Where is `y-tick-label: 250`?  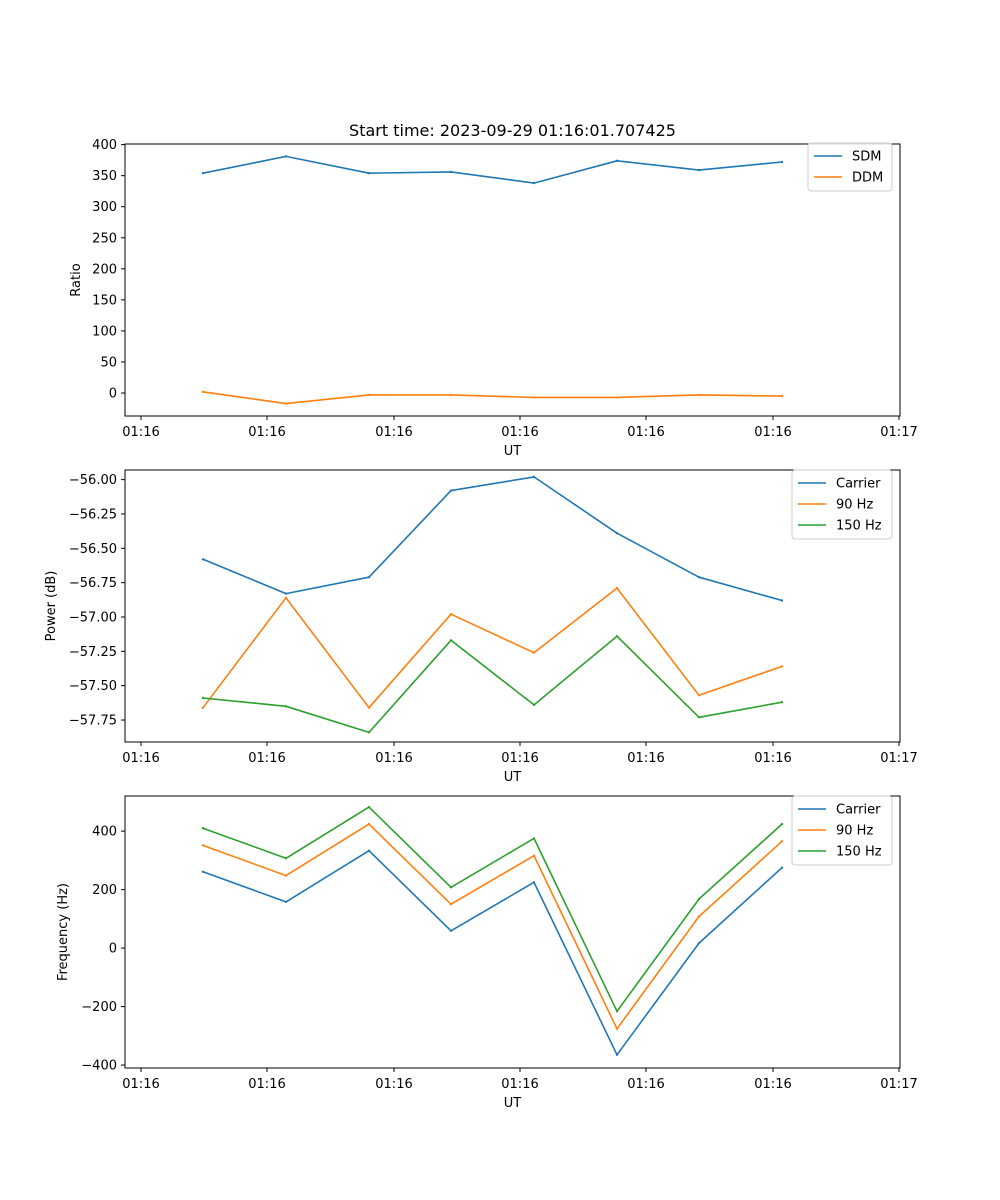 y-tick-label: 250 is located at coordinates (104, 238).